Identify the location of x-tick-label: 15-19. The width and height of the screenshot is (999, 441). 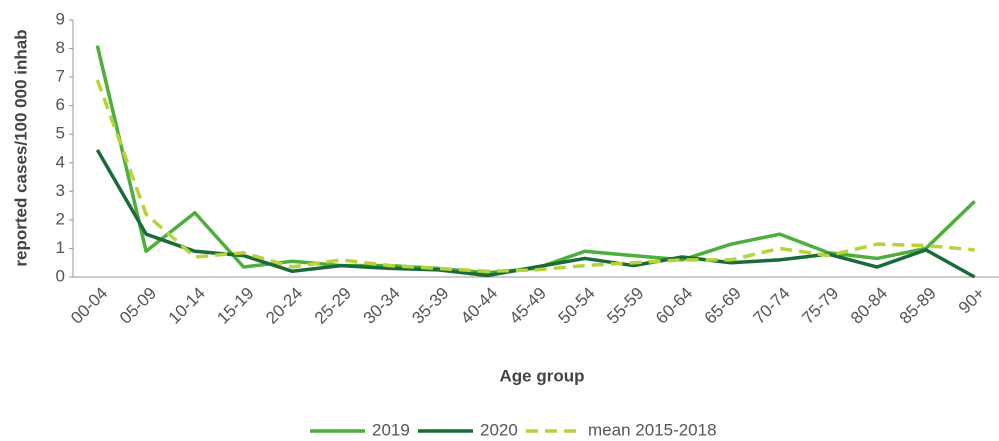
(235, 306).